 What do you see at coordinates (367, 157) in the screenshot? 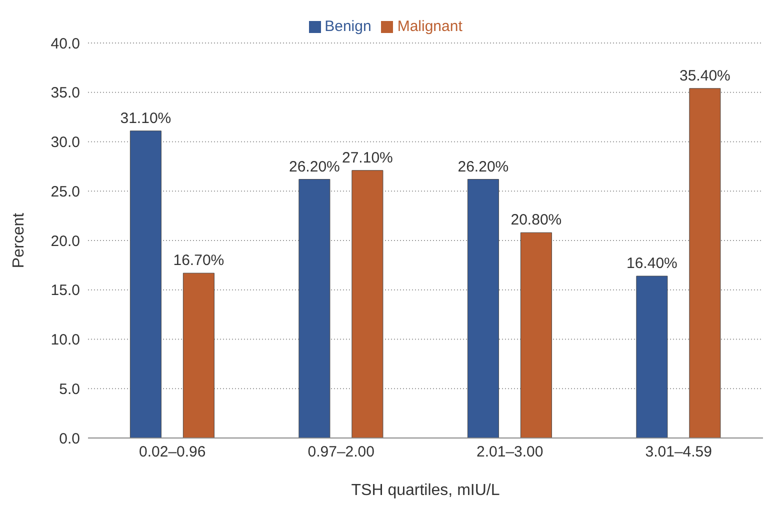
I see `data-label: 27.10%` at bounding box center [367, 157].